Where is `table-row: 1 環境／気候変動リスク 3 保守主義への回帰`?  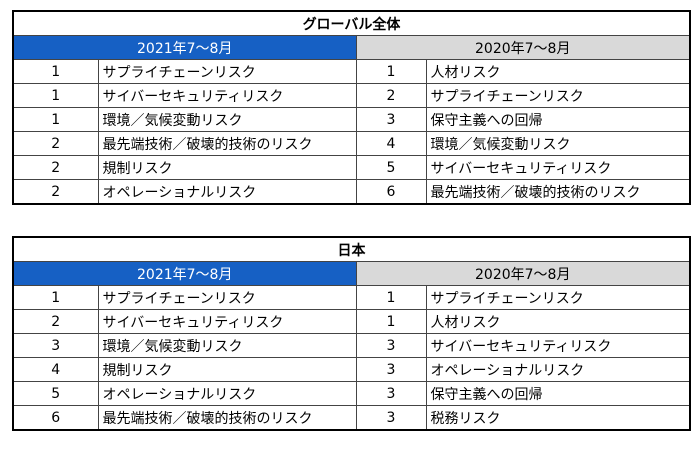
table-row: 1 環境／気候変動リスク 3 保守主義への回帰 is located at coordinates (351, 119).